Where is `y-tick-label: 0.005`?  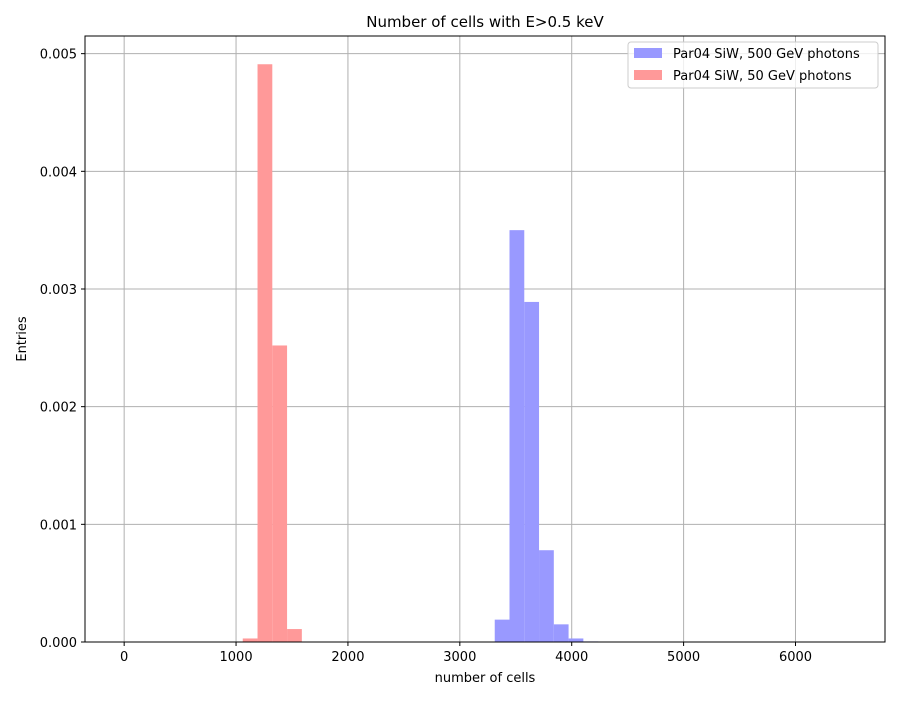 y-tick-label: 0.005 is located at coordinates (58, 55).